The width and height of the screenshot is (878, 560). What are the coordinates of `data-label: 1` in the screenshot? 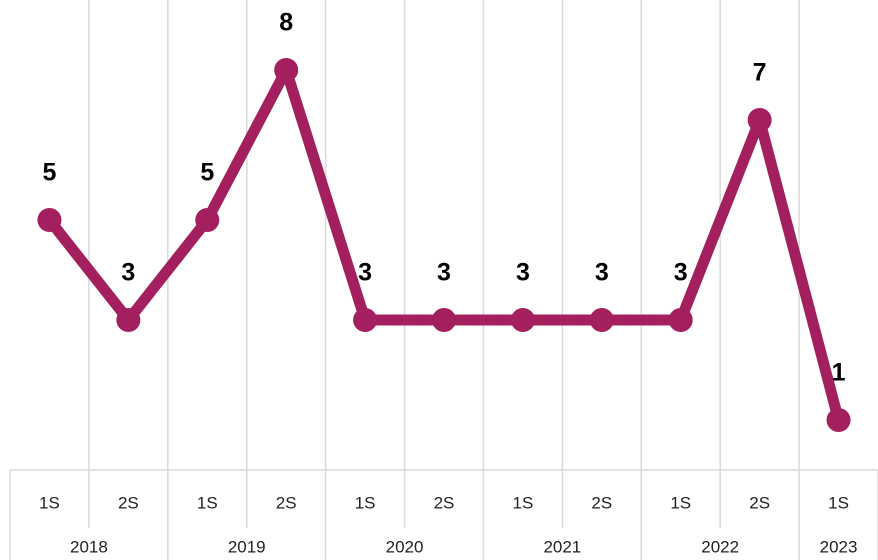 It's located at (839, 373).